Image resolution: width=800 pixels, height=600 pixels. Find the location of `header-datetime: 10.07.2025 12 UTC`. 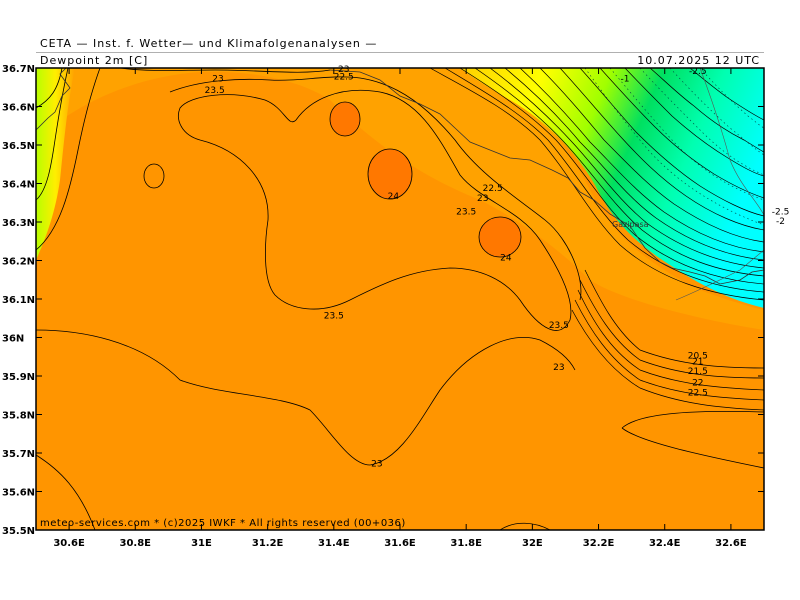

header-datetime: 10.07.2025 12 UTC is located at coordinates (698, 60).